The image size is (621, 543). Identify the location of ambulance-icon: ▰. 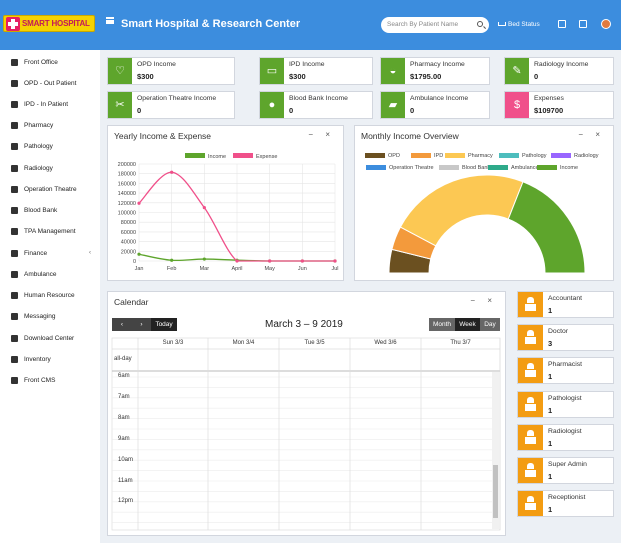
(393, 105).